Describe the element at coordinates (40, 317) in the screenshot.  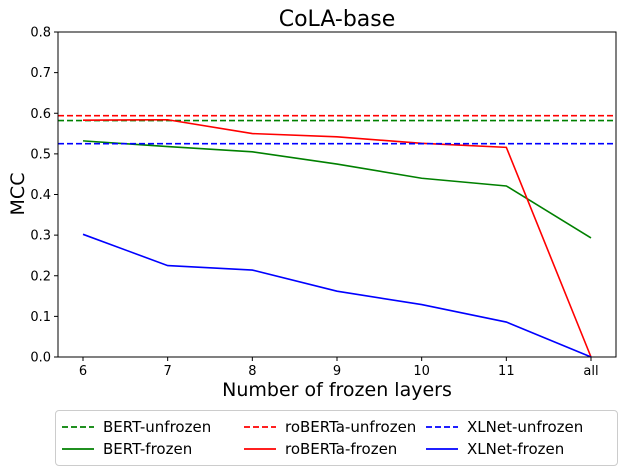
I see `y-tick-label: 0.1` at that location.